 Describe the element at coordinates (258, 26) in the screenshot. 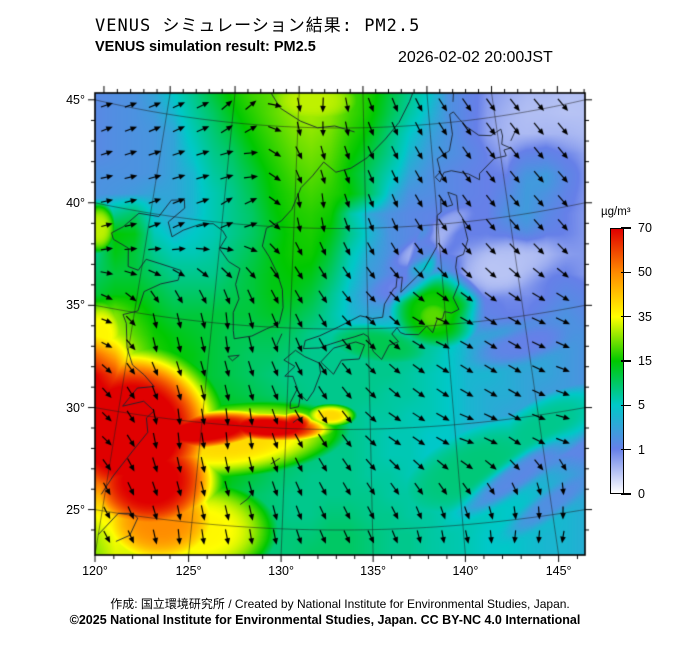

I see `page-title-japanese: VENUS シミュレーション結果: PM2.5` at that location.